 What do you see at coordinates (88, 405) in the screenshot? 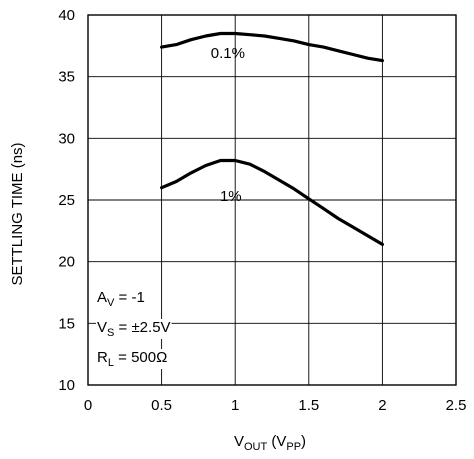
I see `x-tick-label: 0` at bounding box center [88, 405].